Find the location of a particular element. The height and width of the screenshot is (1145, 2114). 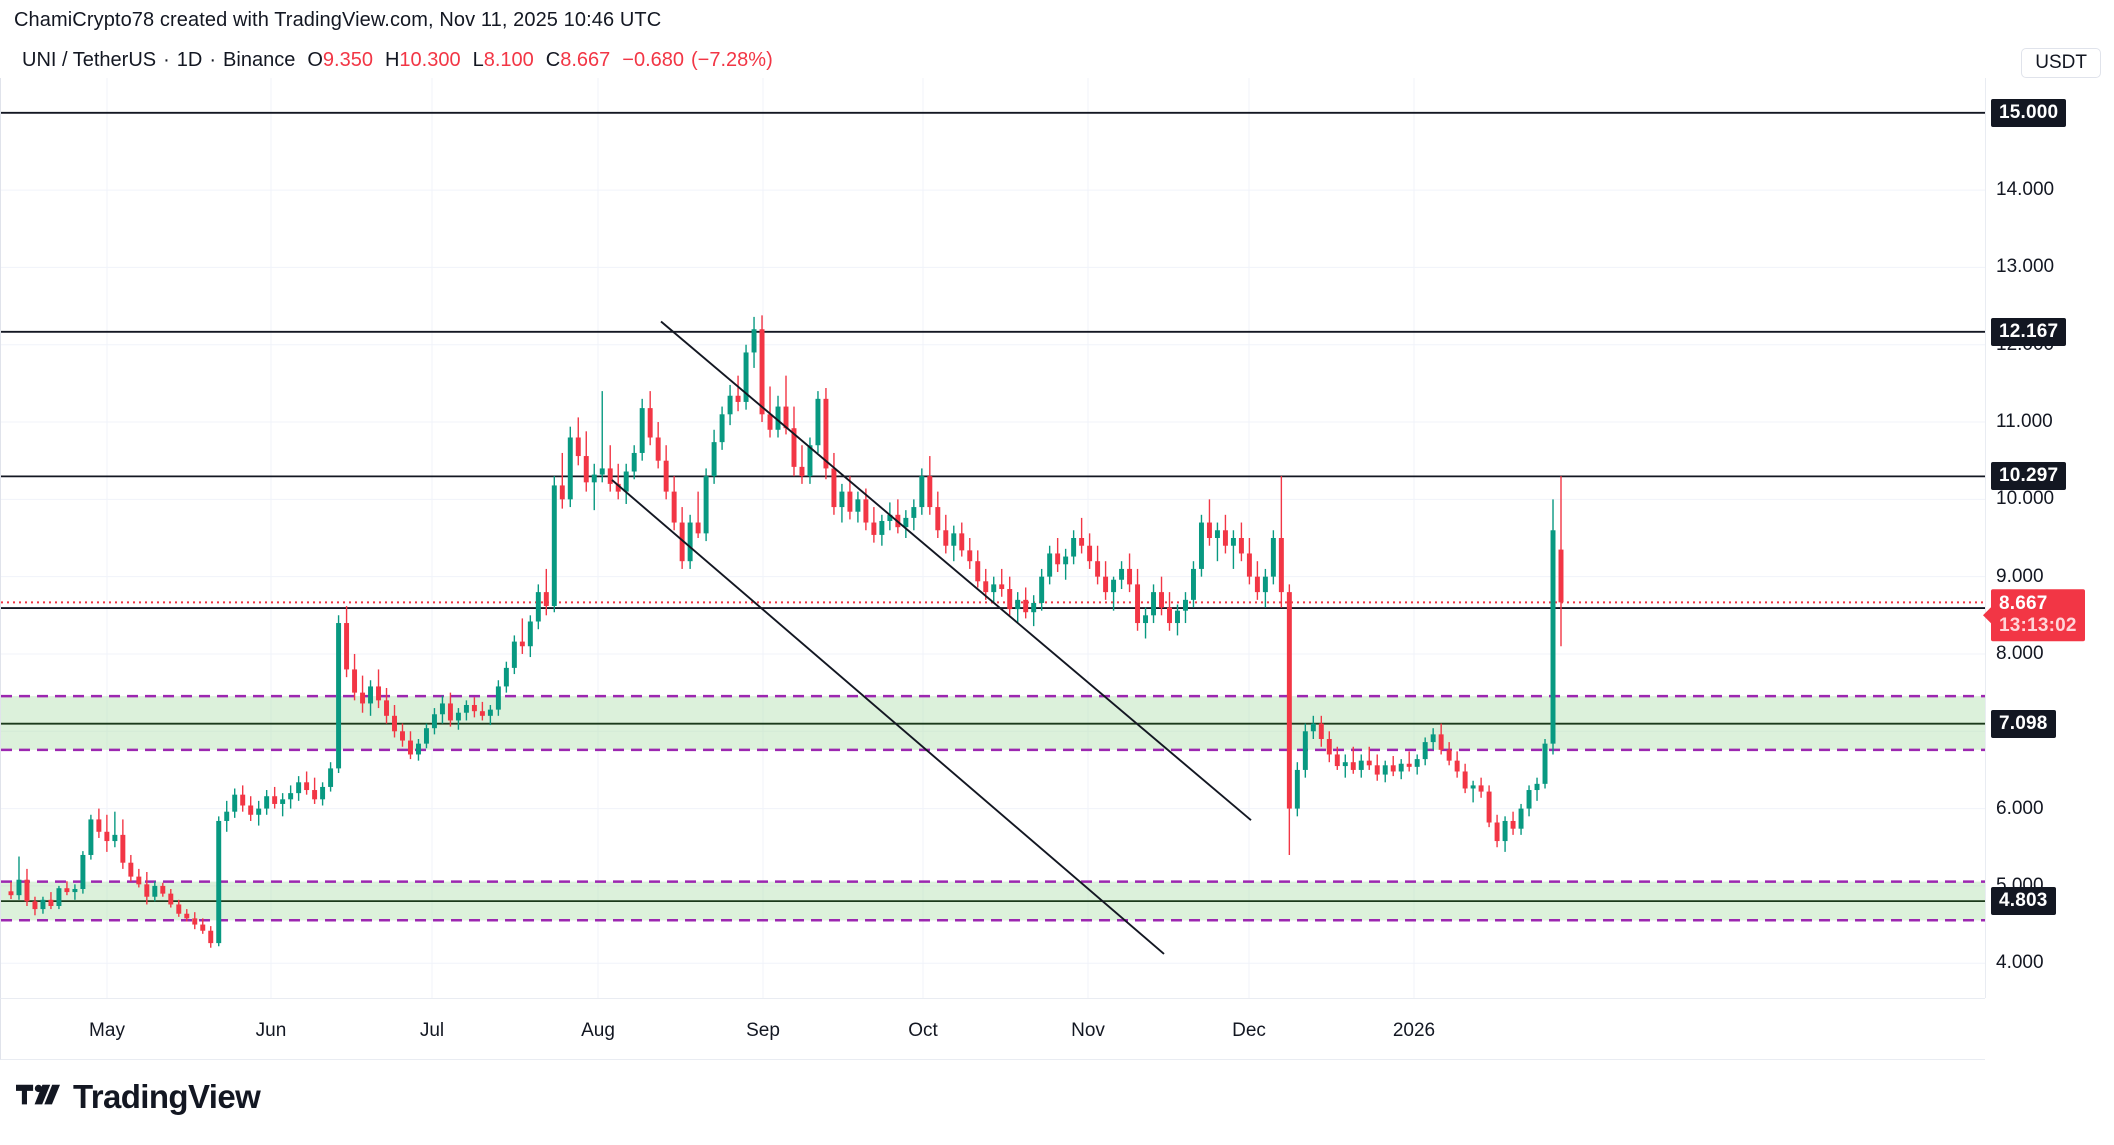

price-badge-resistance-10297: 10.297 is located at coordinates (2029, 476).